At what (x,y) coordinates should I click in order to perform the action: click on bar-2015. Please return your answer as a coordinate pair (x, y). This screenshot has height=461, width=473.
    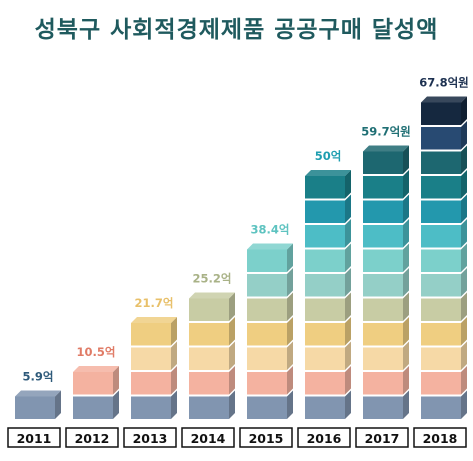
    Looking at the image, I should click on (270, 331).